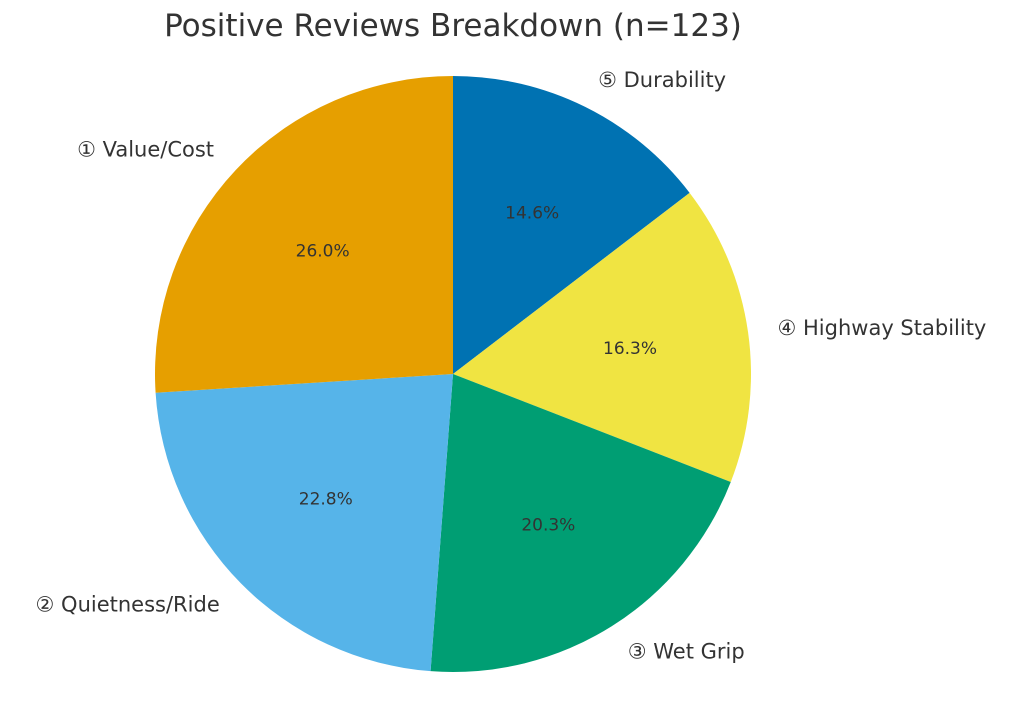 Image resolution: width=1024 pixels, height=714 pixels. Describe the element at coordinates (630, 349) in the screenshot. I see `slice-percent-label: 16.3%` at that location.